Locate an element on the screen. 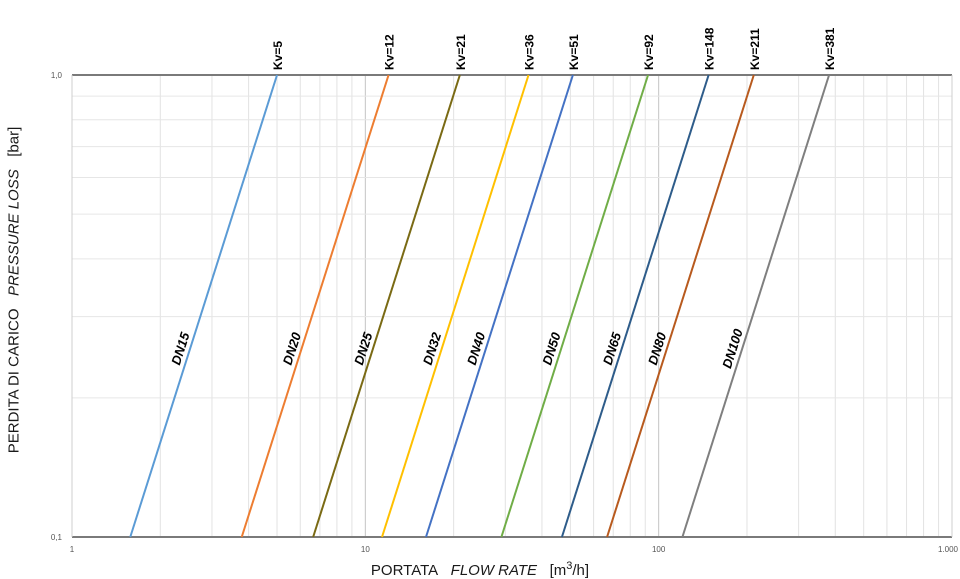 This screenshot has width=960, height=579. x-axis-label-unit-pre: [m is located at coordinates (558, 570).